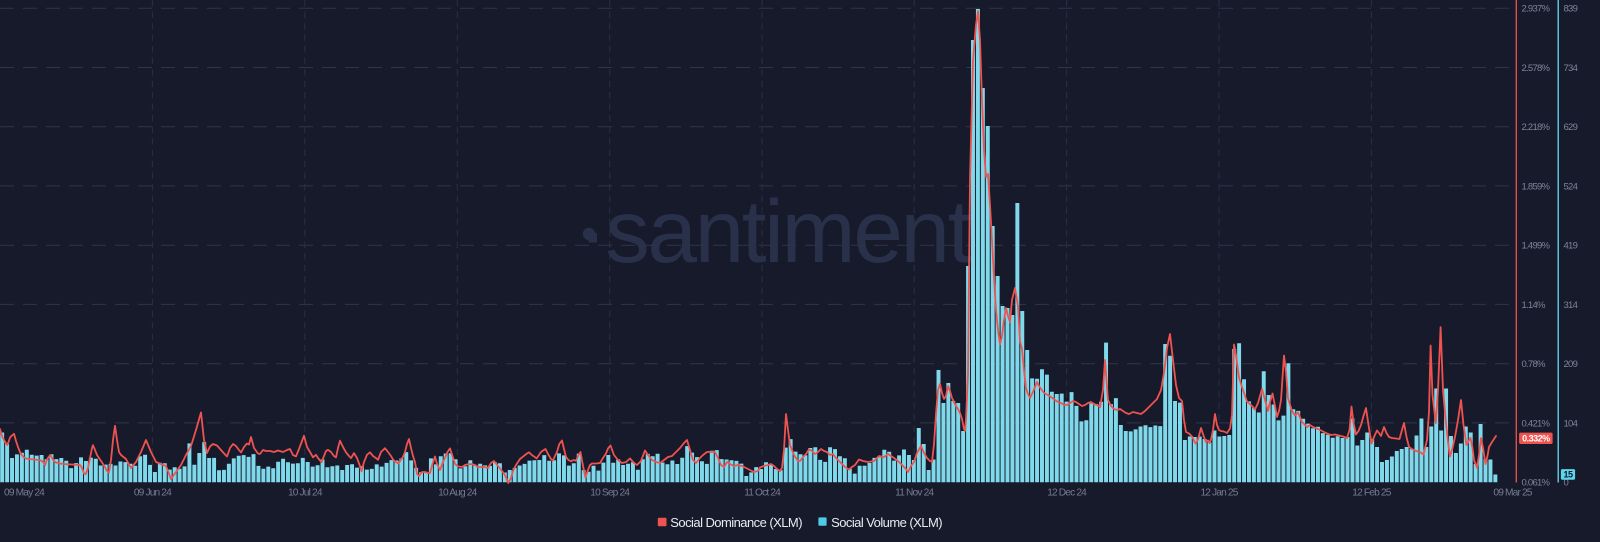 The image size is (1600, 542). I want to click on svg-text: 524, so click(1571, 186).